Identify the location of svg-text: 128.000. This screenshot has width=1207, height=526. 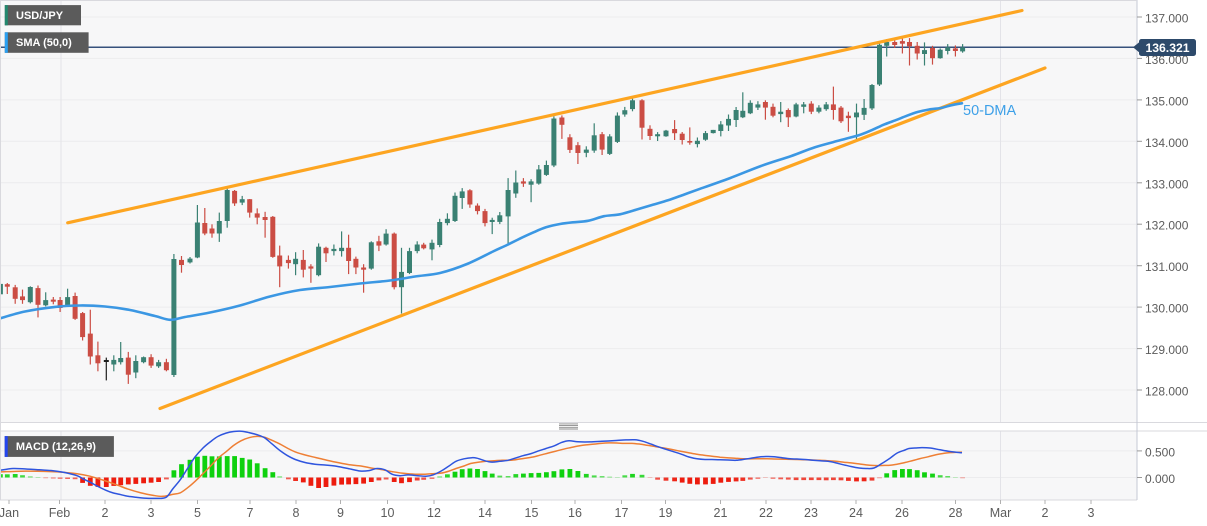
(1167, 392).